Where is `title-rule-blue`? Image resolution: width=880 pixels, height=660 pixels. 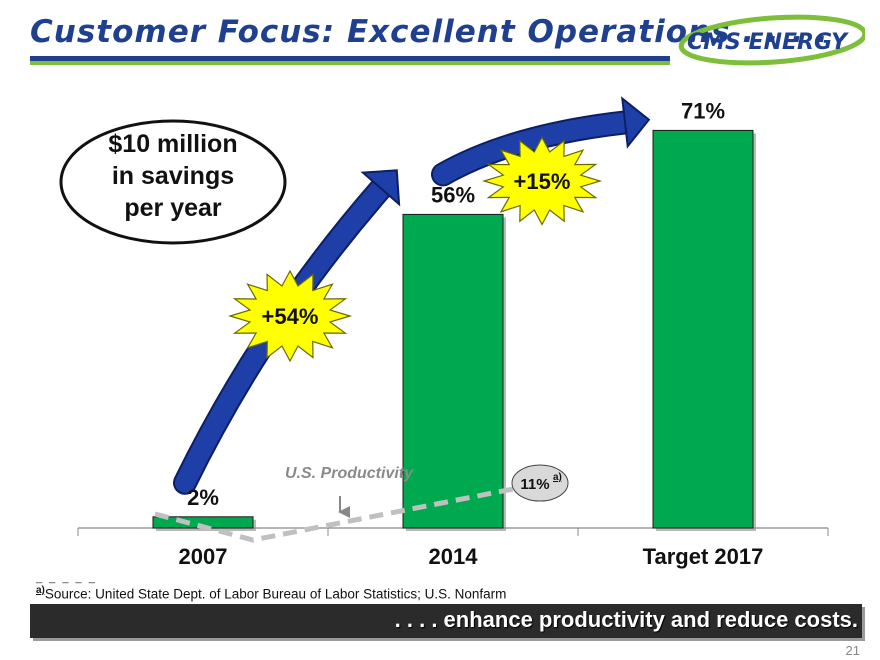 title-rule-blue is located at coordinates (350, 58).